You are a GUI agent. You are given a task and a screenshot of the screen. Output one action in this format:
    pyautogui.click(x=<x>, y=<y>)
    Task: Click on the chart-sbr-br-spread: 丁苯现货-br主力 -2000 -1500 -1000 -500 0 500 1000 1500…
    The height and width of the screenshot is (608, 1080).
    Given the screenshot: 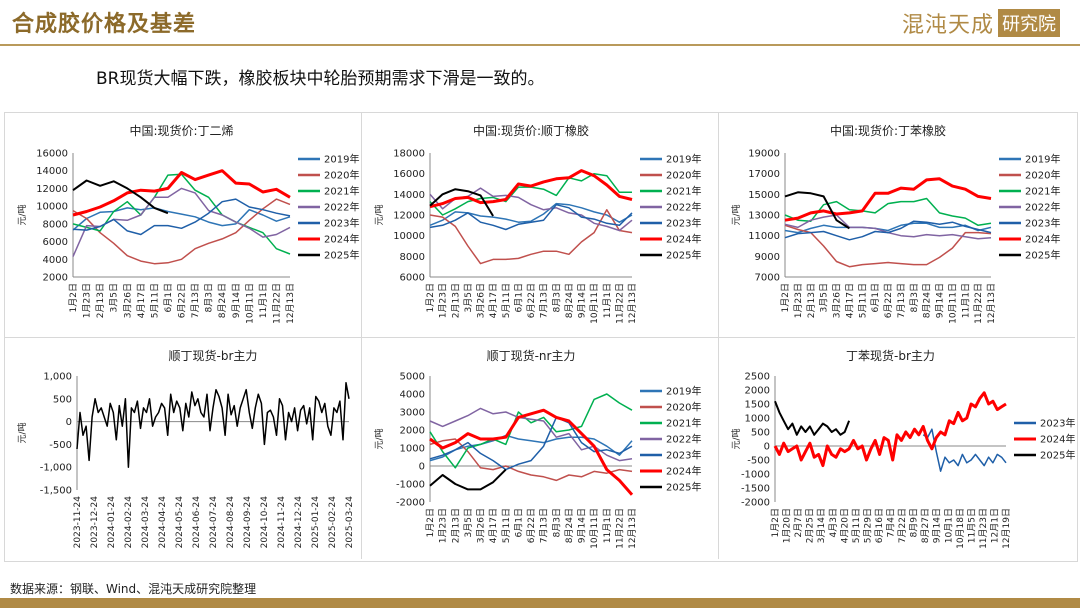 What is the action you would take?
    pyautogui.click(x=897, y=448)
    